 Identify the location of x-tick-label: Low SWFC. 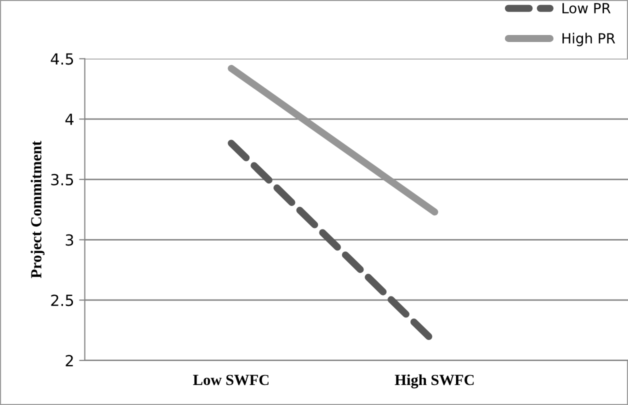
(231, 380).